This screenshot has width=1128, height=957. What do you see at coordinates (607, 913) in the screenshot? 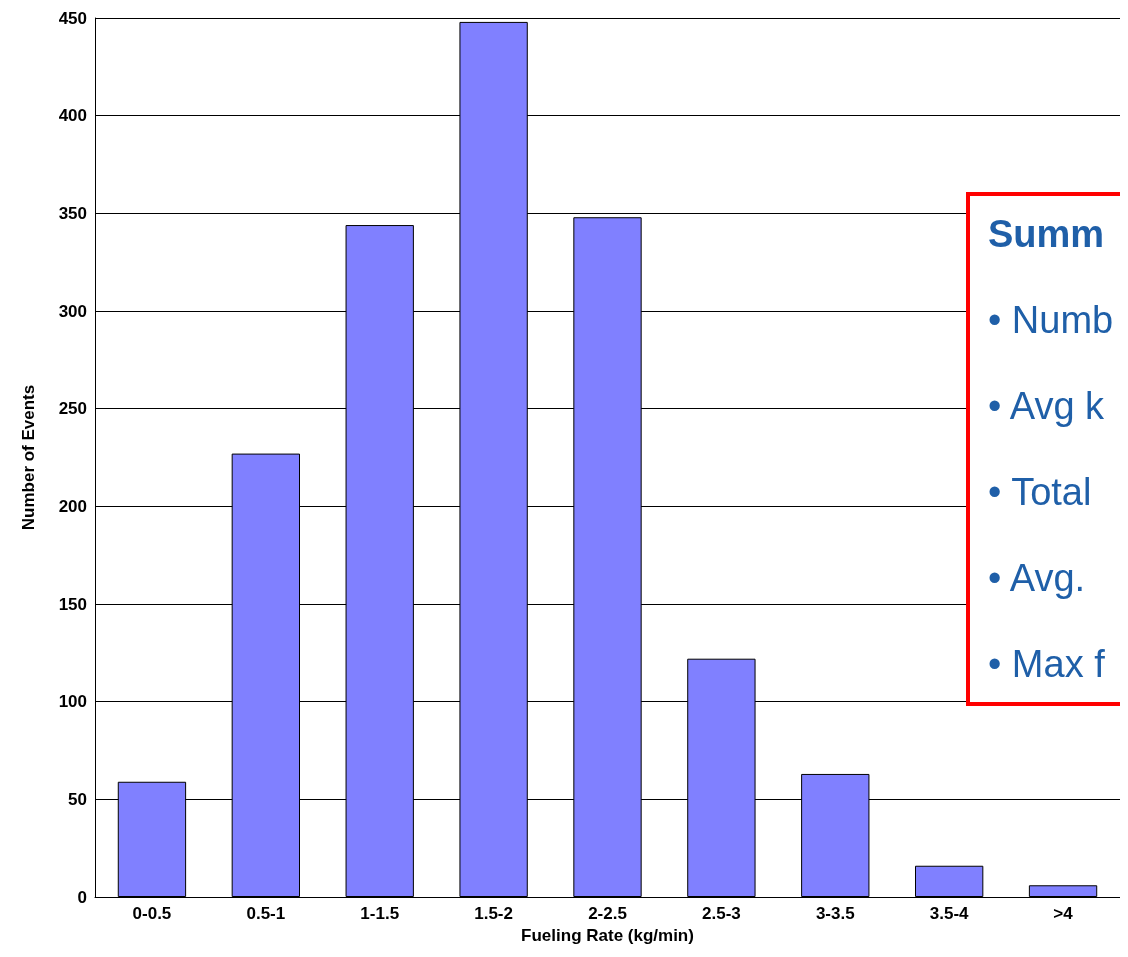
I see `x-tick-label: 2-2.5` at bounding box center [607, 913].